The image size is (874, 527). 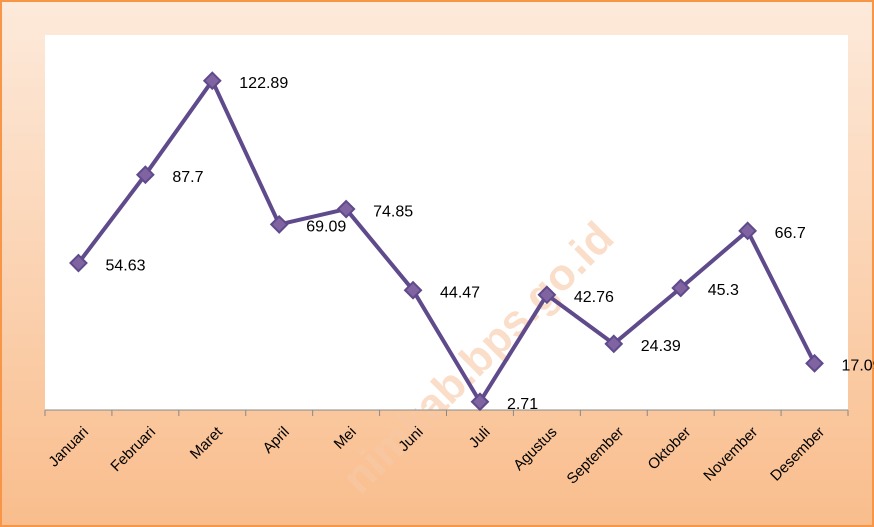 What do you see at coordinates (661, 346) in the screenshot?
I see `data-label: 24.39` at bounding box center [661, 346].